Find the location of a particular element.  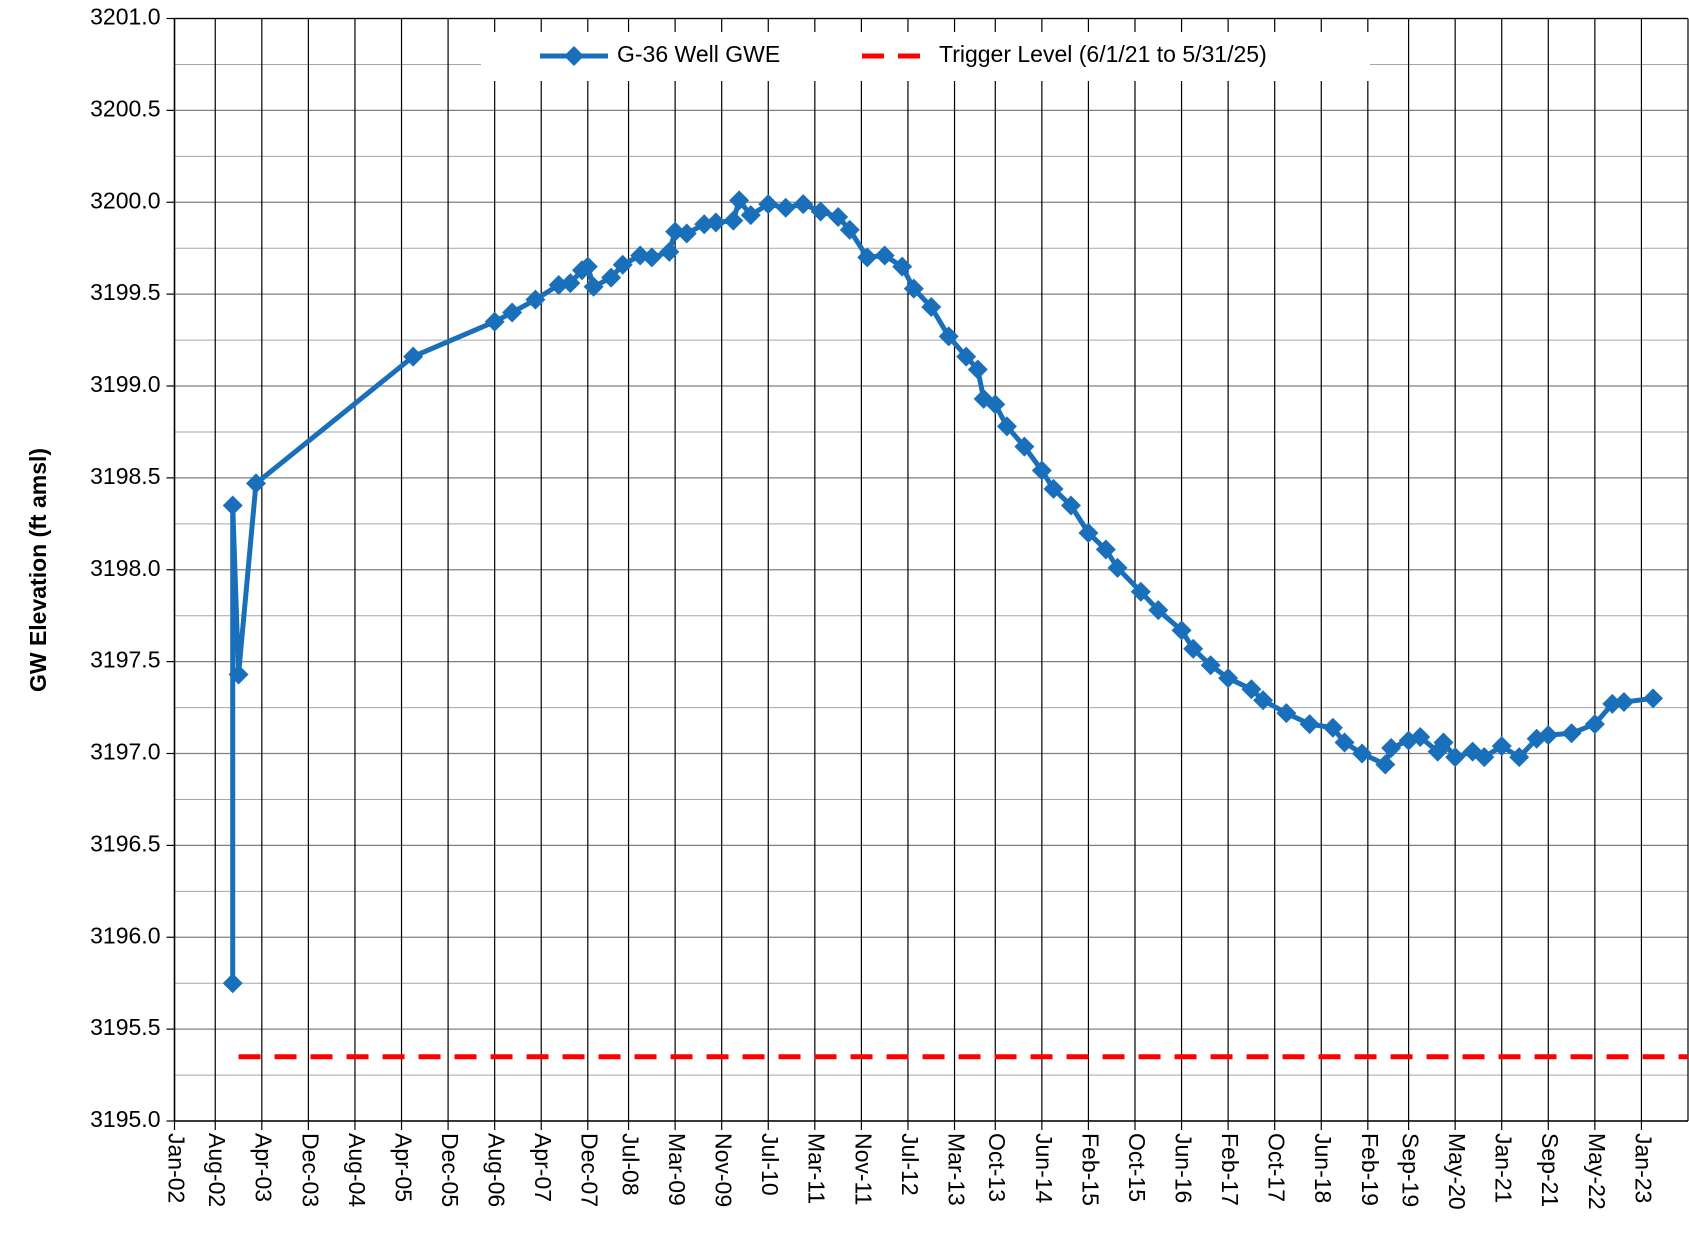

legend-label: G-36 Well GWE is located at coordinates (698, 54).